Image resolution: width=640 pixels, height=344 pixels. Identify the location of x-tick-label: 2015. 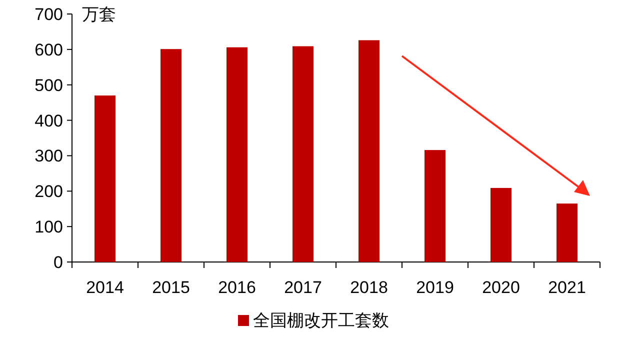
(171, 287).